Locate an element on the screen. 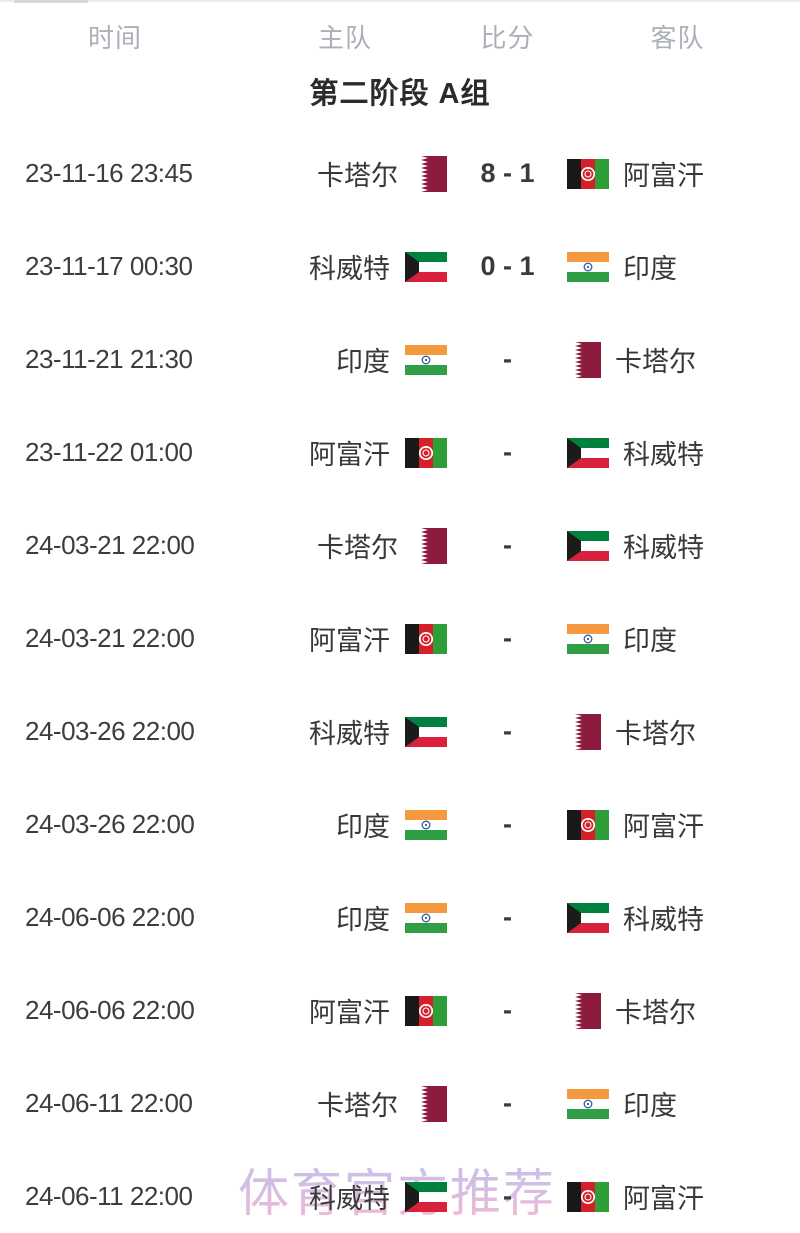  match-row: 24-06-11 22:00 卡塔尔 - 印度 is located at coordinates (400, 1103).